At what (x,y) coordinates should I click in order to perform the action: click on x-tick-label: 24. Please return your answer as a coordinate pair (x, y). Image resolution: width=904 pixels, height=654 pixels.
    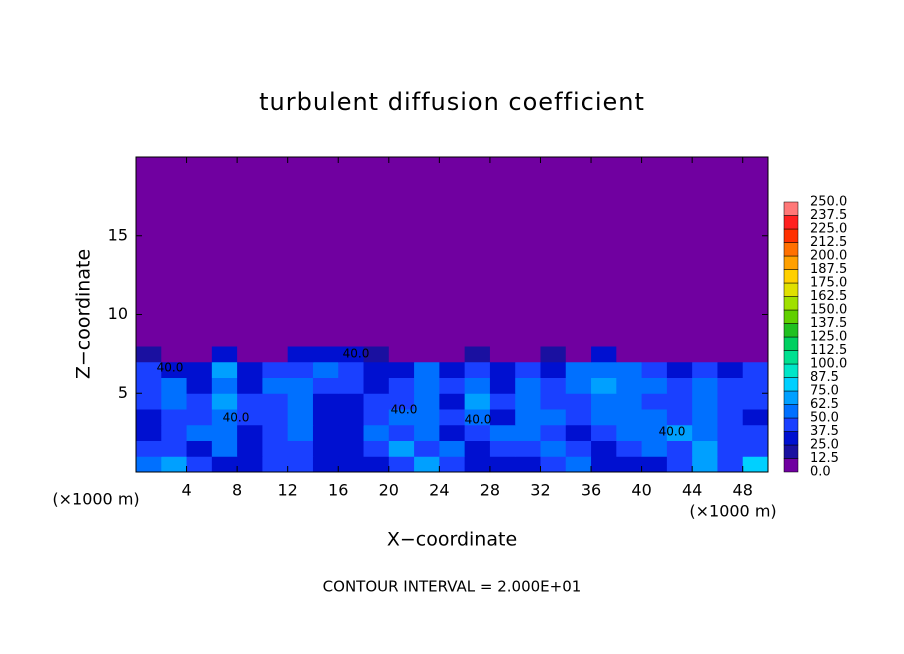
    Looking at the image, I should click on (439, 490).